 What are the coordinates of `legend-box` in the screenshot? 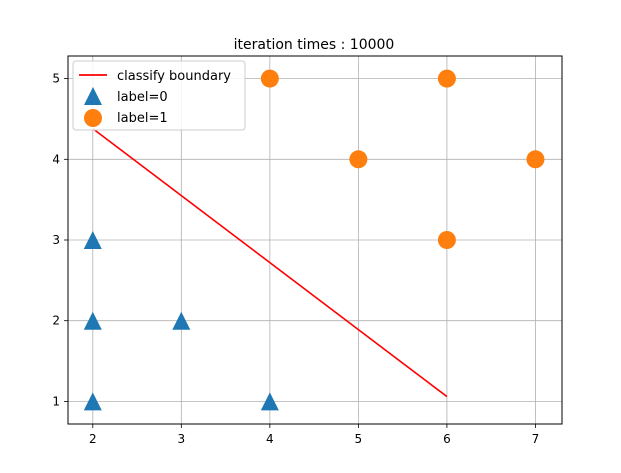 It's located at (159, 95).